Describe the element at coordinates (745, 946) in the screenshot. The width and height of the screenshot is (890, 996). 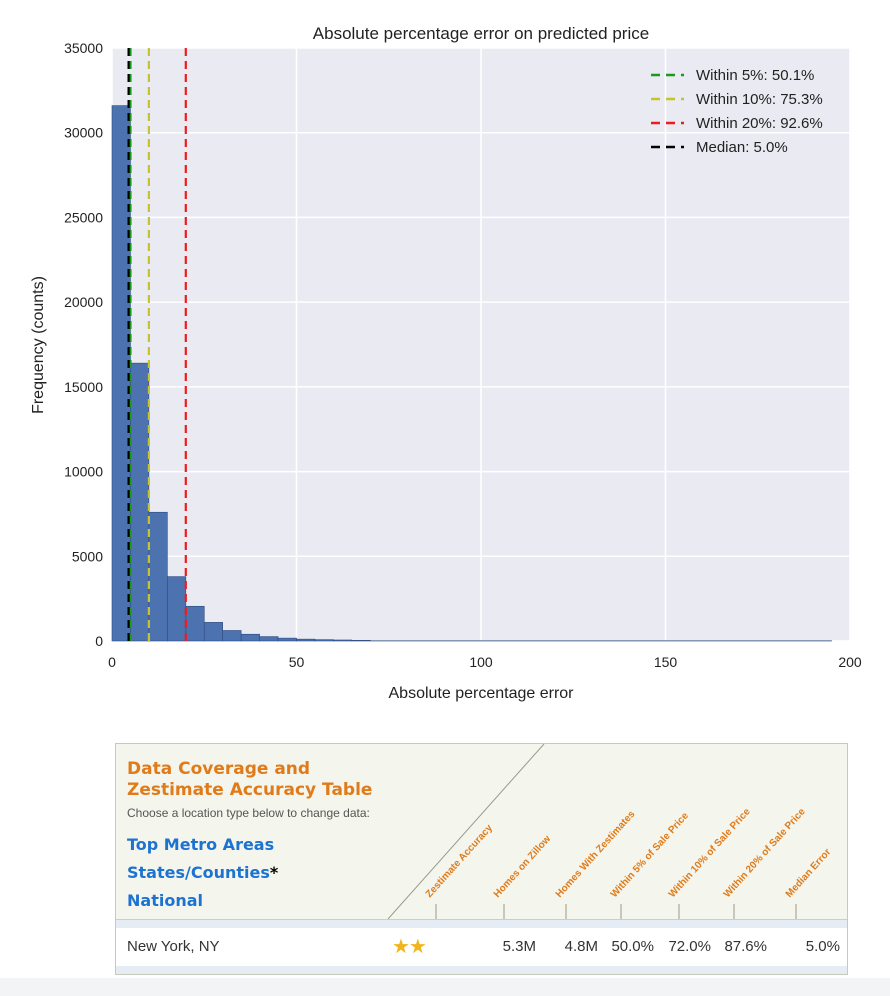
I see `cell-within-20: 87.6%` at that location.